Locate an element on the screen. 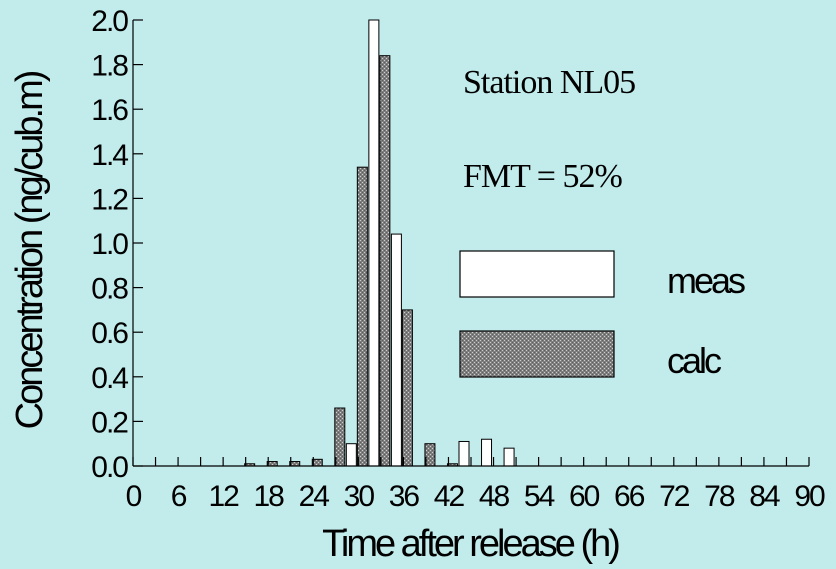  x-tick-label: 6 is located at coordinates (179, 496).